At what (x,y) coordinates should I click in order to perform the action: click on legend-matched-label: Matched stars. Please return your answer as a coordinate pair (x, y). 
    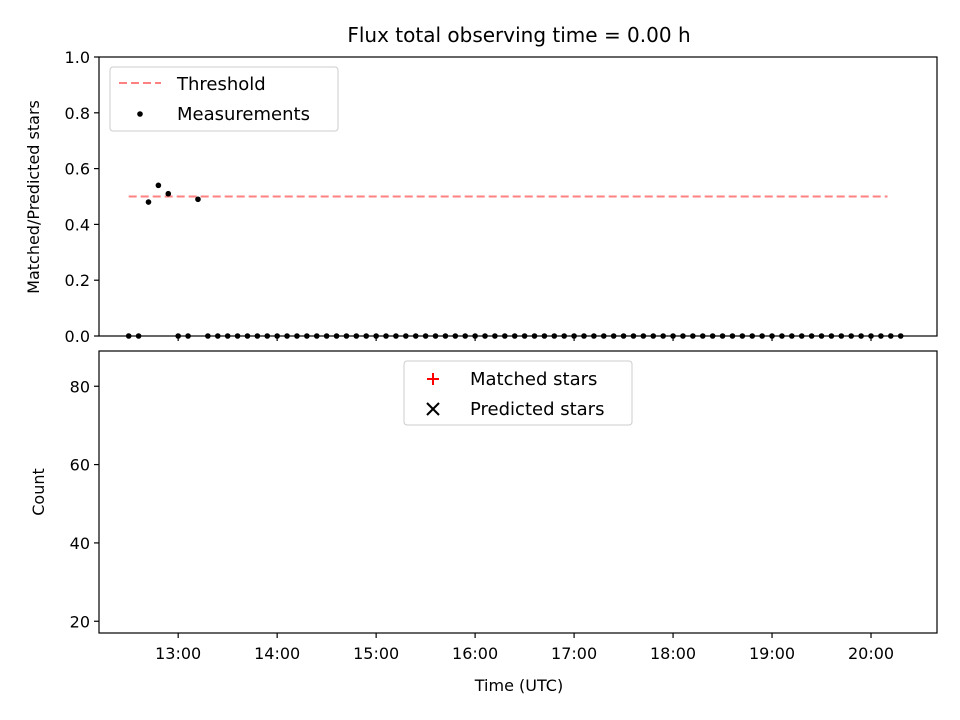
    Looking at the image, I should click on (533, 379).